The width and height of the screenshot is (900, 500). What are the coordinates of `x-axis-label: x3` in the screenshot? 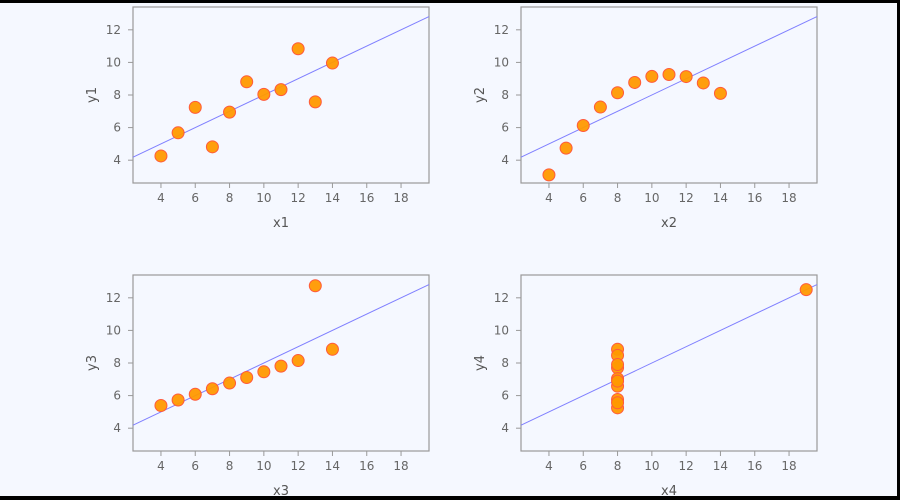 It's located at (281, 491).